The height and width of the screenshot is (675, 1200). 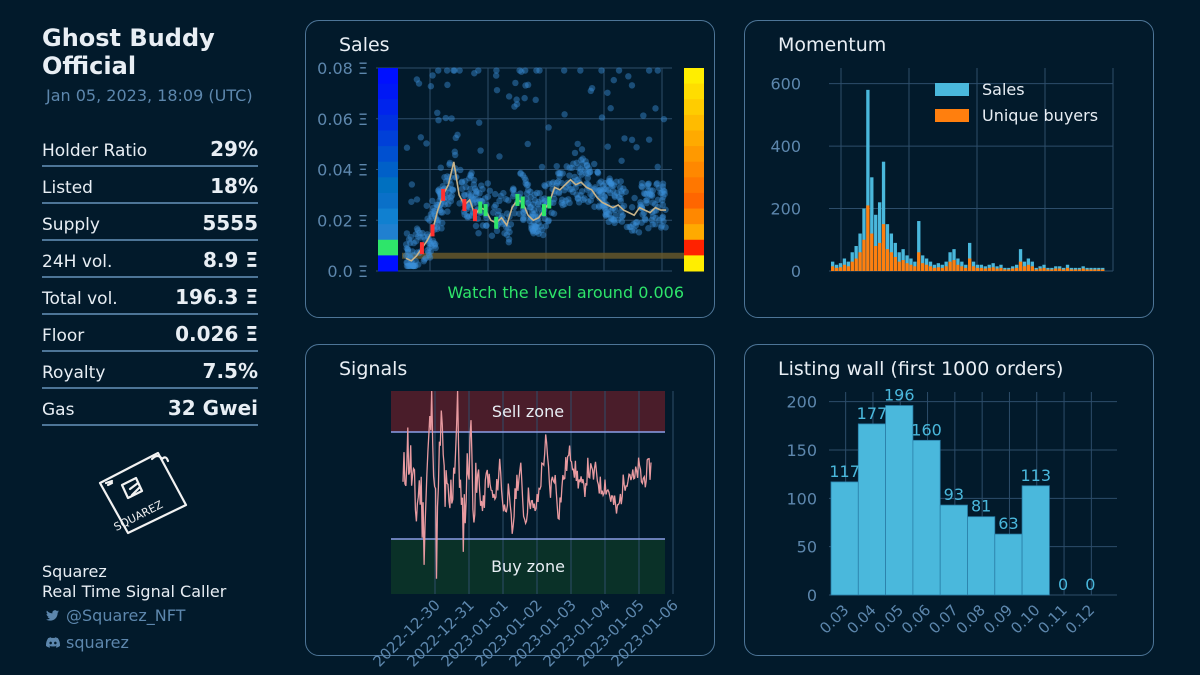 I want to click on stat-listed: Listed 18%, so click(x=150, y=185).